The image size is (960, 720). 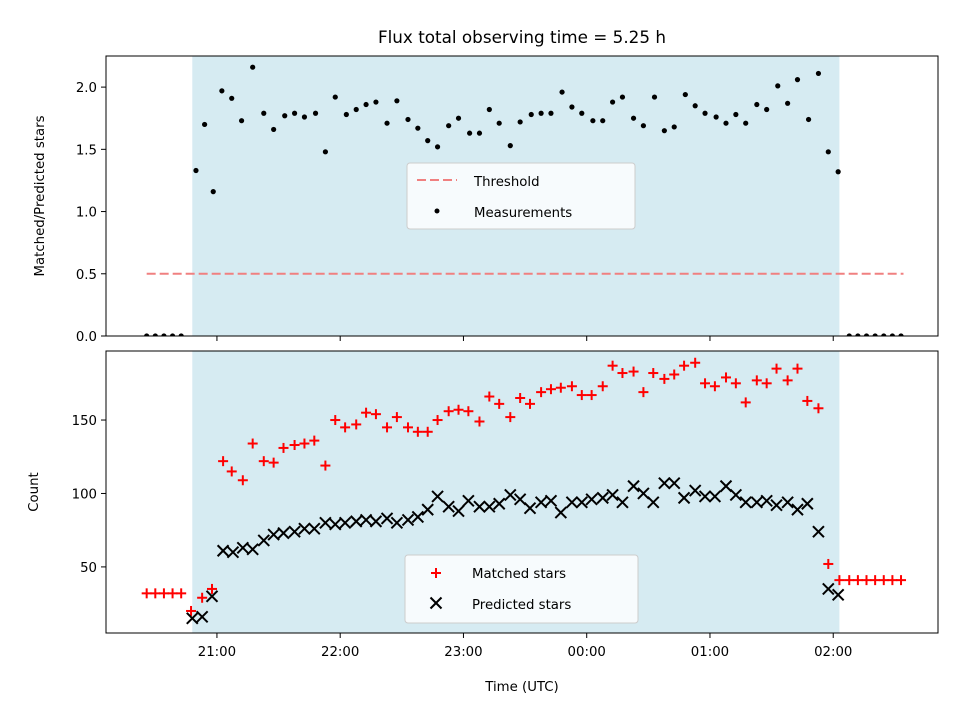 I want to click on bottom-ytick-label: 150, so click(x=84, y=421).